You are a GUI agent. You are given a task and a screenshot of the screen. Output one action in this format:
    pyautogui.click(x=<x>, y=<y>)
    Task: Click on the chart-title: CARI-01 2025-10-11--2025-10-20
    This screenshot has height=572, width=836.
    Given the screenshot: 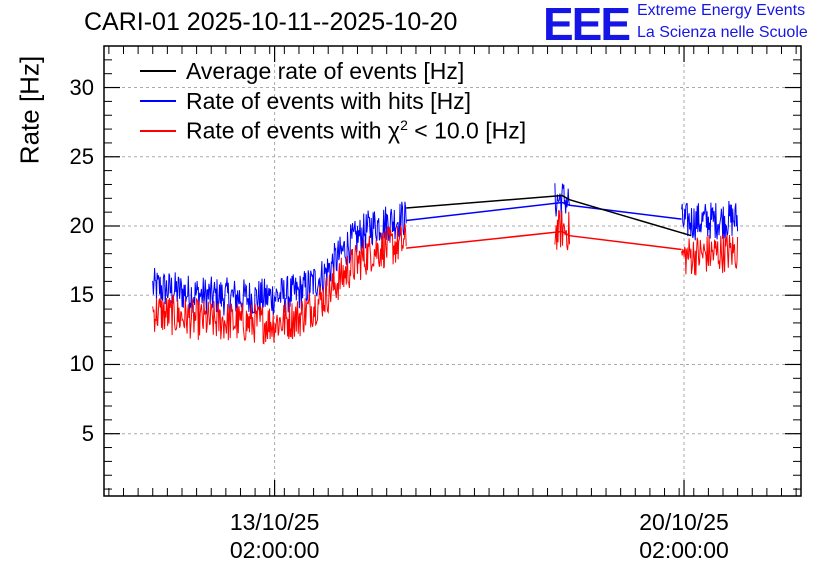 What is the action you would take?
    pyautogui.click(x=271, y=22)
    